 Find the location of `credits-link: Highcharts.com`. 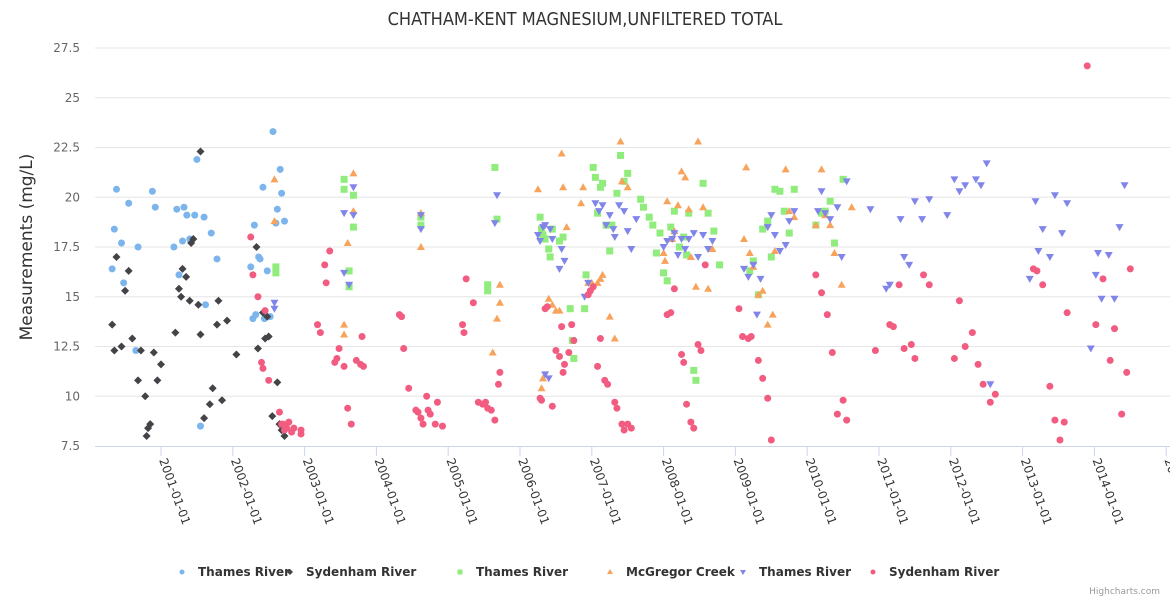

credits-link: Highcharts.com is located at coordinates (1124, 592).